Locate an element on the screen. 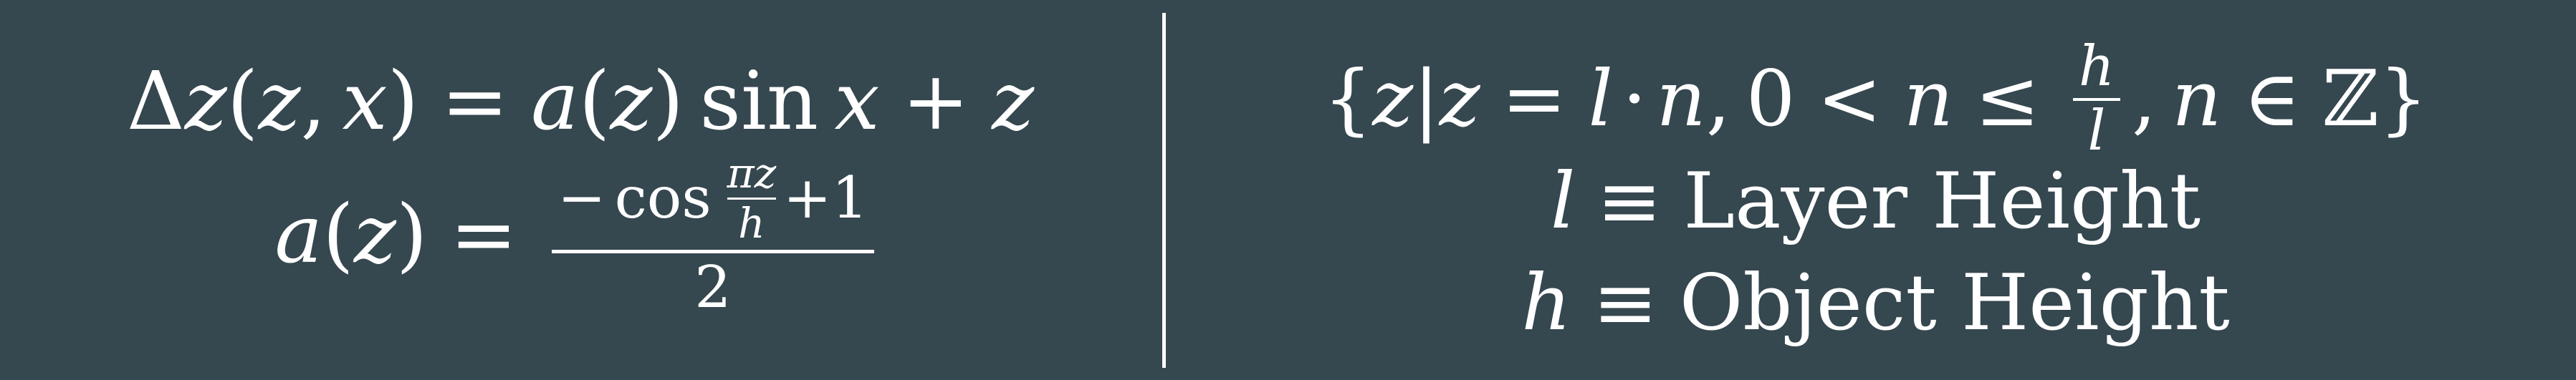 The height and width of the screenshot is (380, 2576). element-of: ∈ is located at coordinates (2272, 99).